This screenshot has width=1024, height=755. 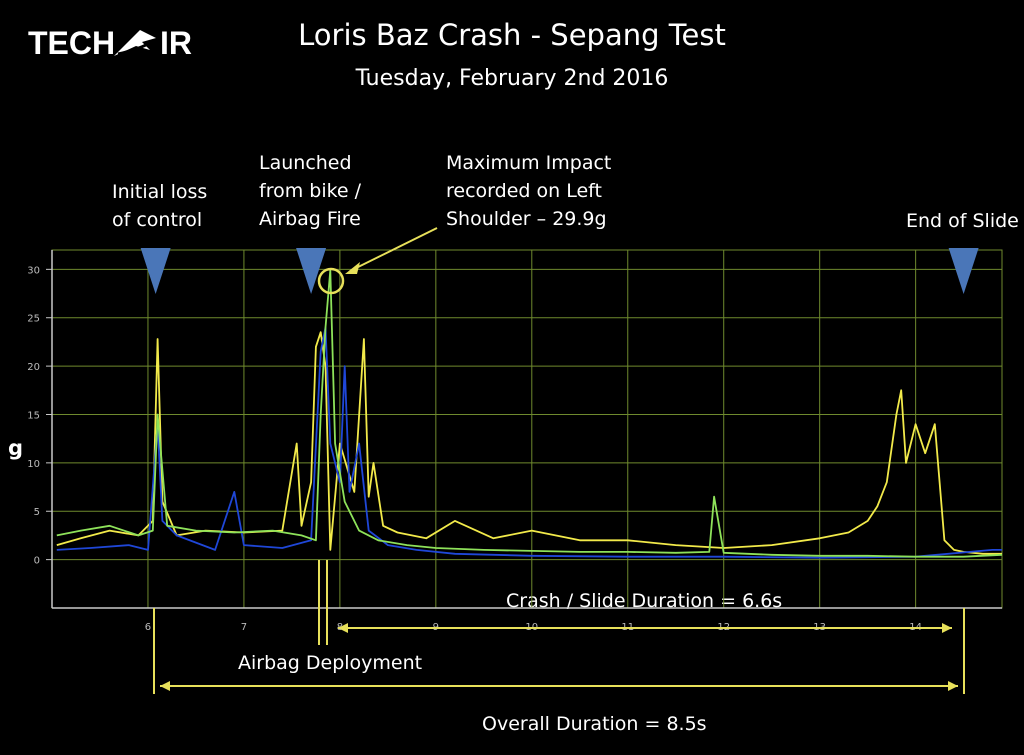 I want to click on y-tick-label: 30, so click(x=33, y=270).